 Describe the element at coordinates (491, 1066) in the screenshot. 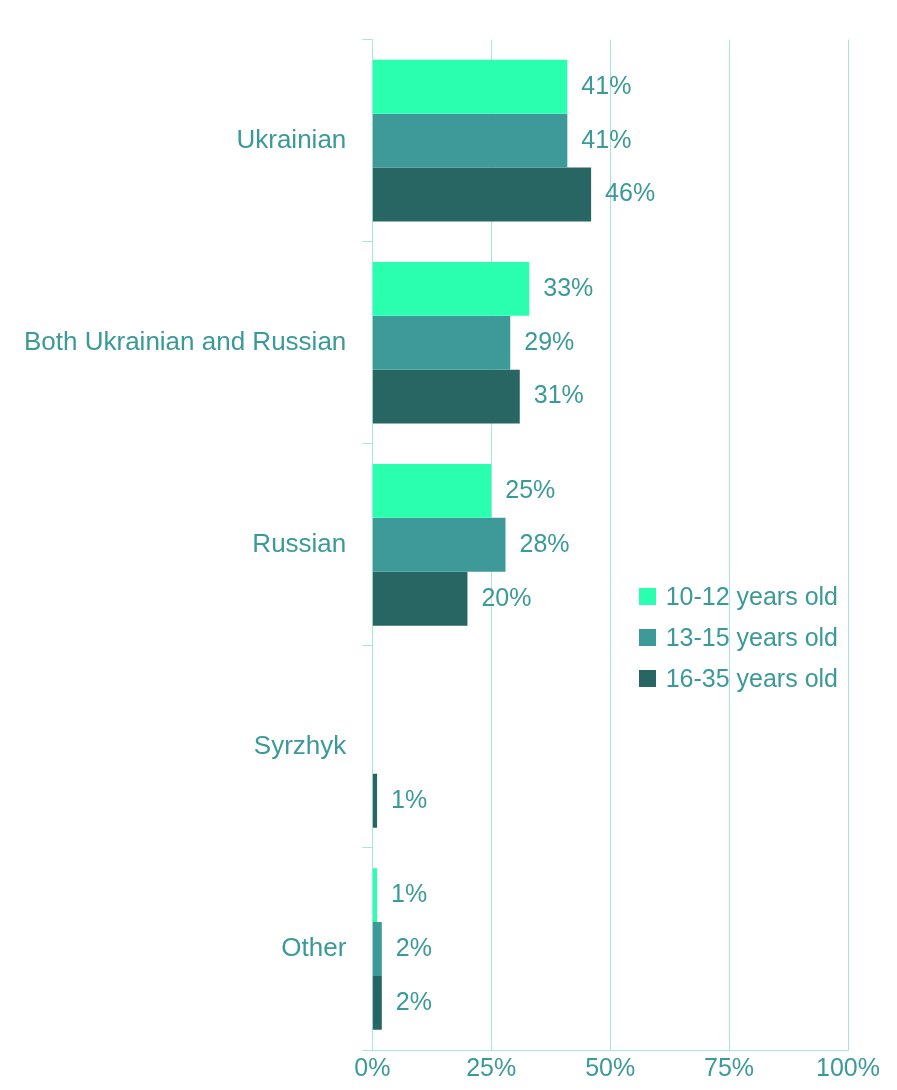

I see `x-tick-label: 25%` at that location.